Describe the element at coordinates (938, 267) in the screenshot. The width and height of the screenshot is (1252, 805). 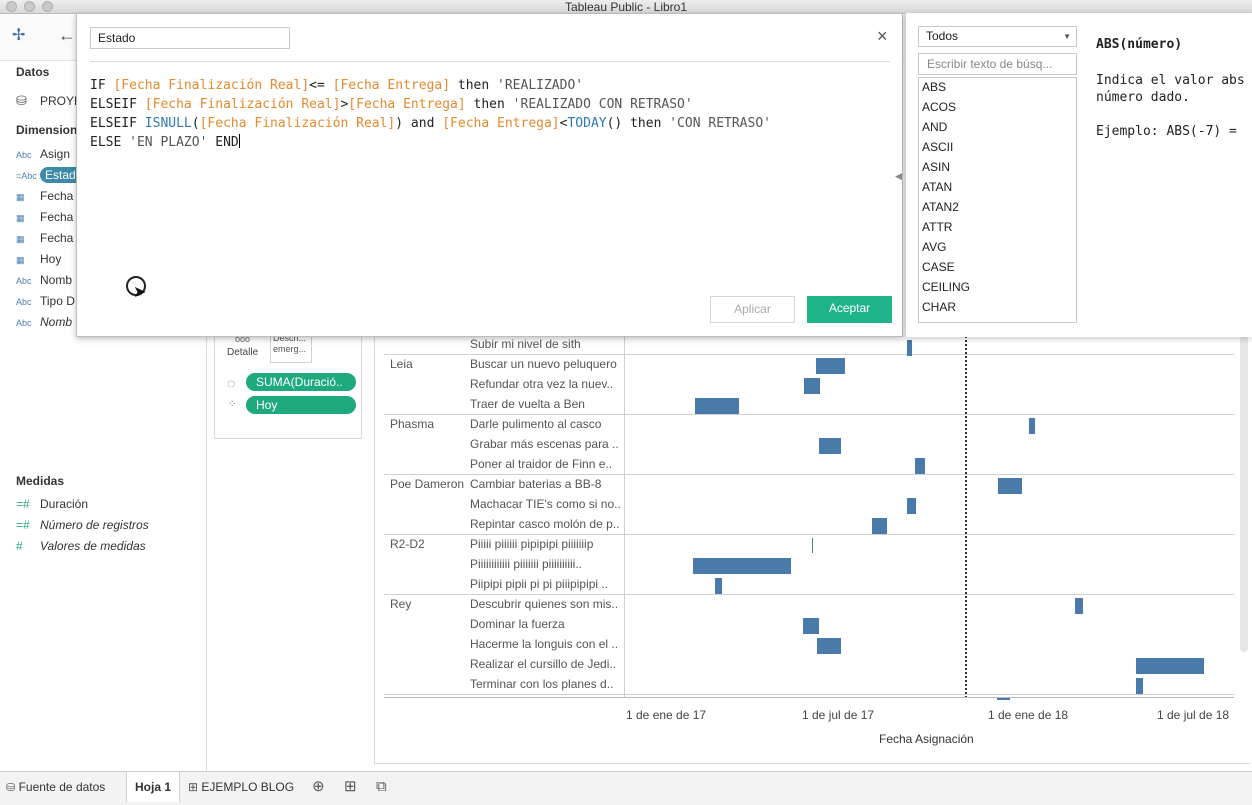
I see `function-item: CASE` at that location.